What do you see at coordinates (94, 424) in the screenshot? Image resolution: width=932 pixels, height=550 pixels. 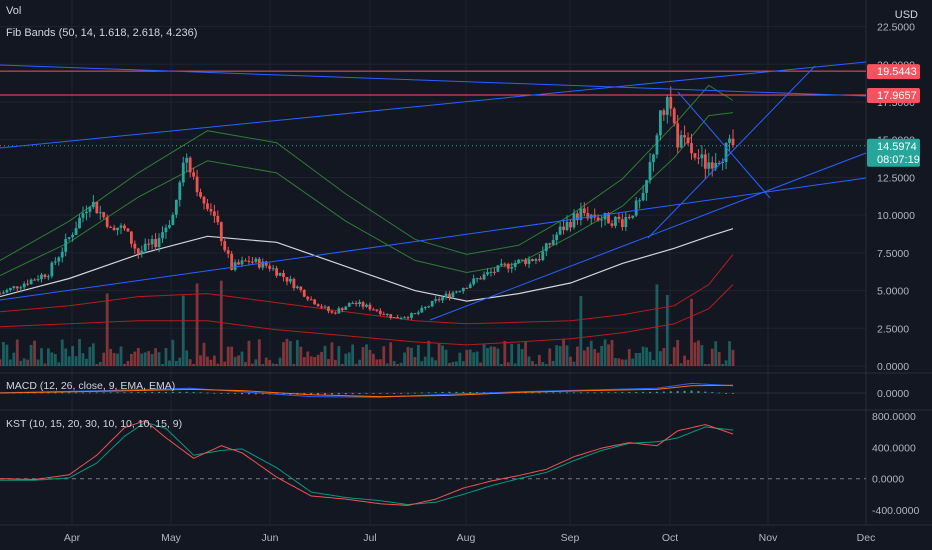 I see `kst-legend: KST (10, 15, 20, 30, 10, 10, 10, 15, 9)` at bounding box center [94, 424].